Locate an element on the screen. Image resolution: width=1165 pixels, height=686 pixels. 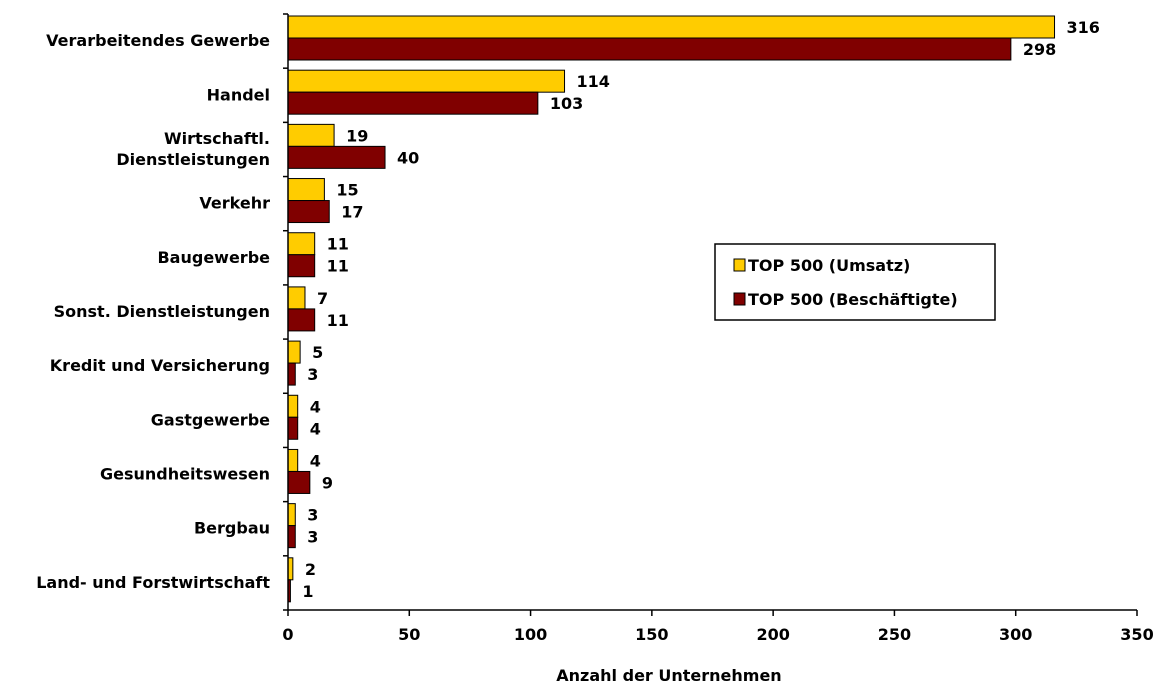
category-label: Gesundheitswesen is located at coordinates (185, 474).